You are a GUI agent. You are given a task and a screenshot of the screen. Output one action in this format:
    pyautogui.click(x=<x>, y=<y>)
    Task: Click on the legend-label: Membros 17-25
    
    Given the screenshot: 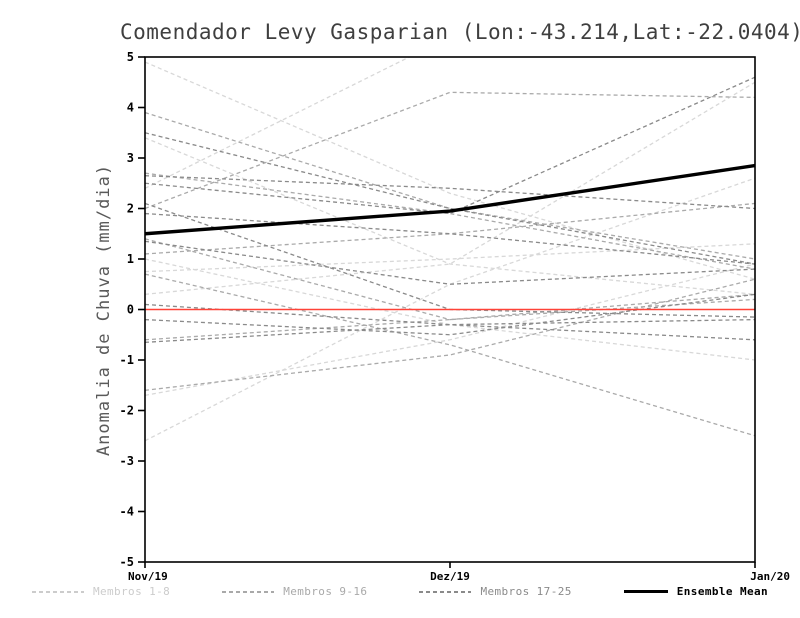 What is the action you would take?
    pyautogui.click(x=526, y=591)
    